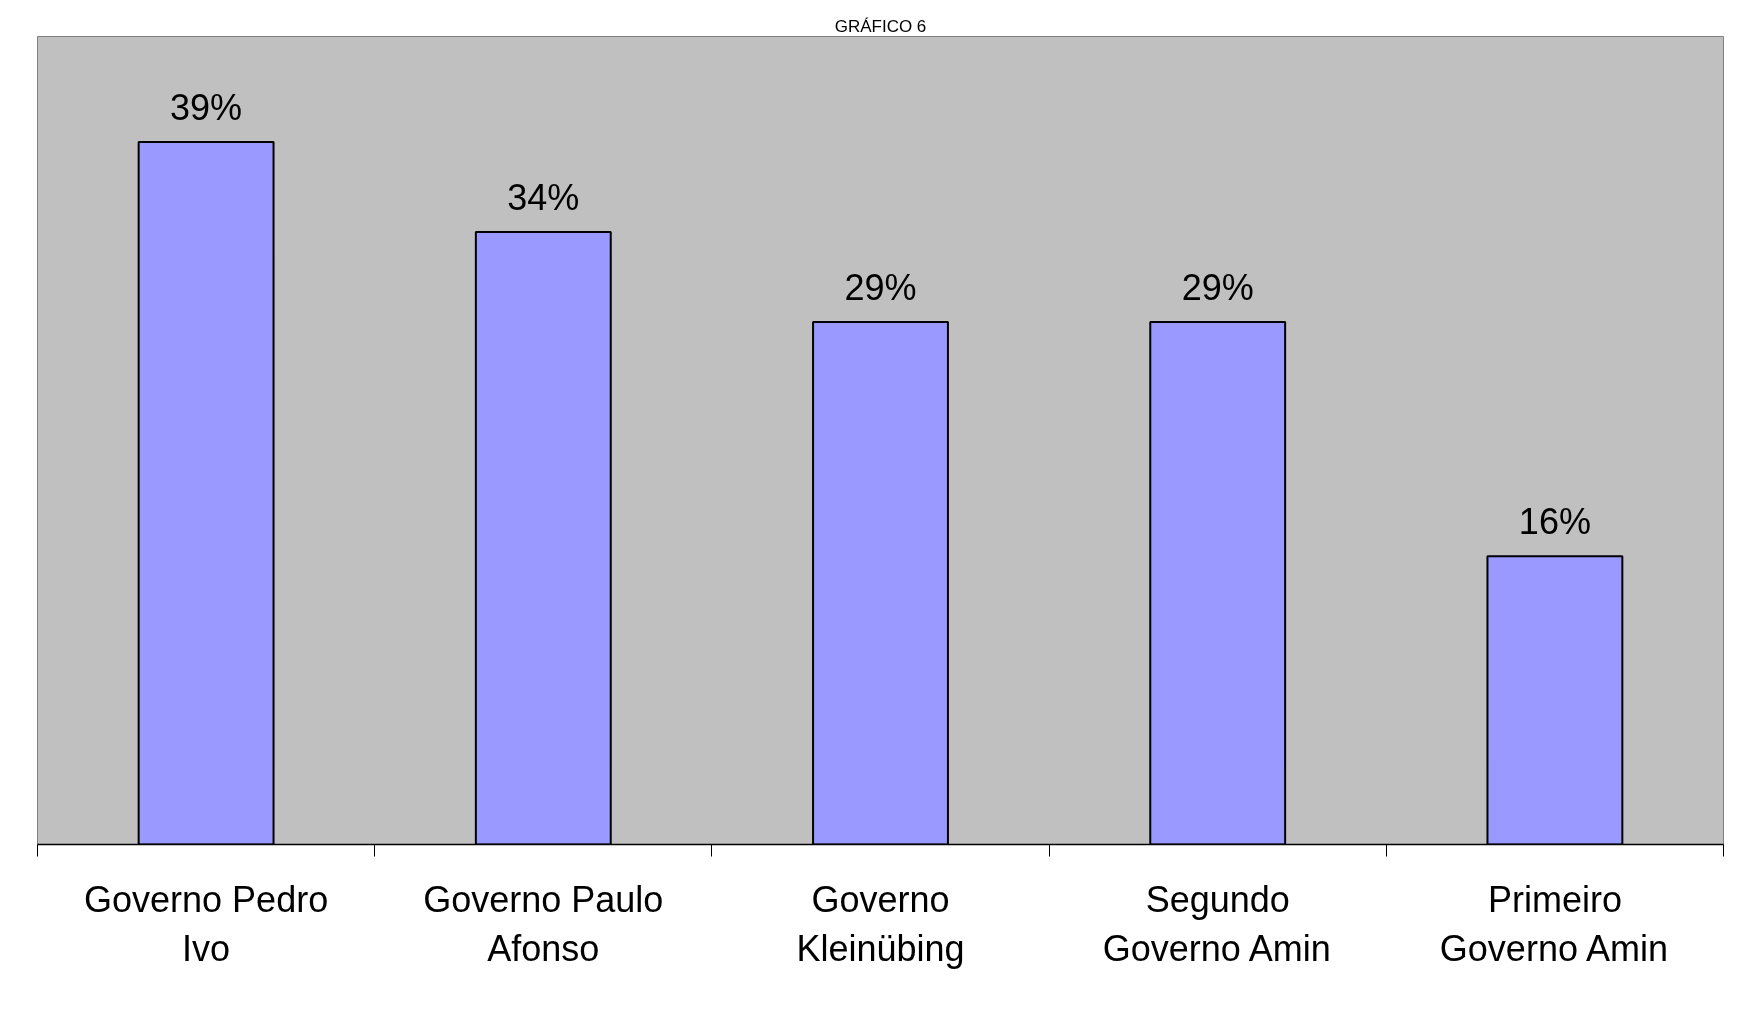 Image resolution: width=1745 pixels, height=1019 pixels. I want to click on data-label: 16%, so click(1554, 522).